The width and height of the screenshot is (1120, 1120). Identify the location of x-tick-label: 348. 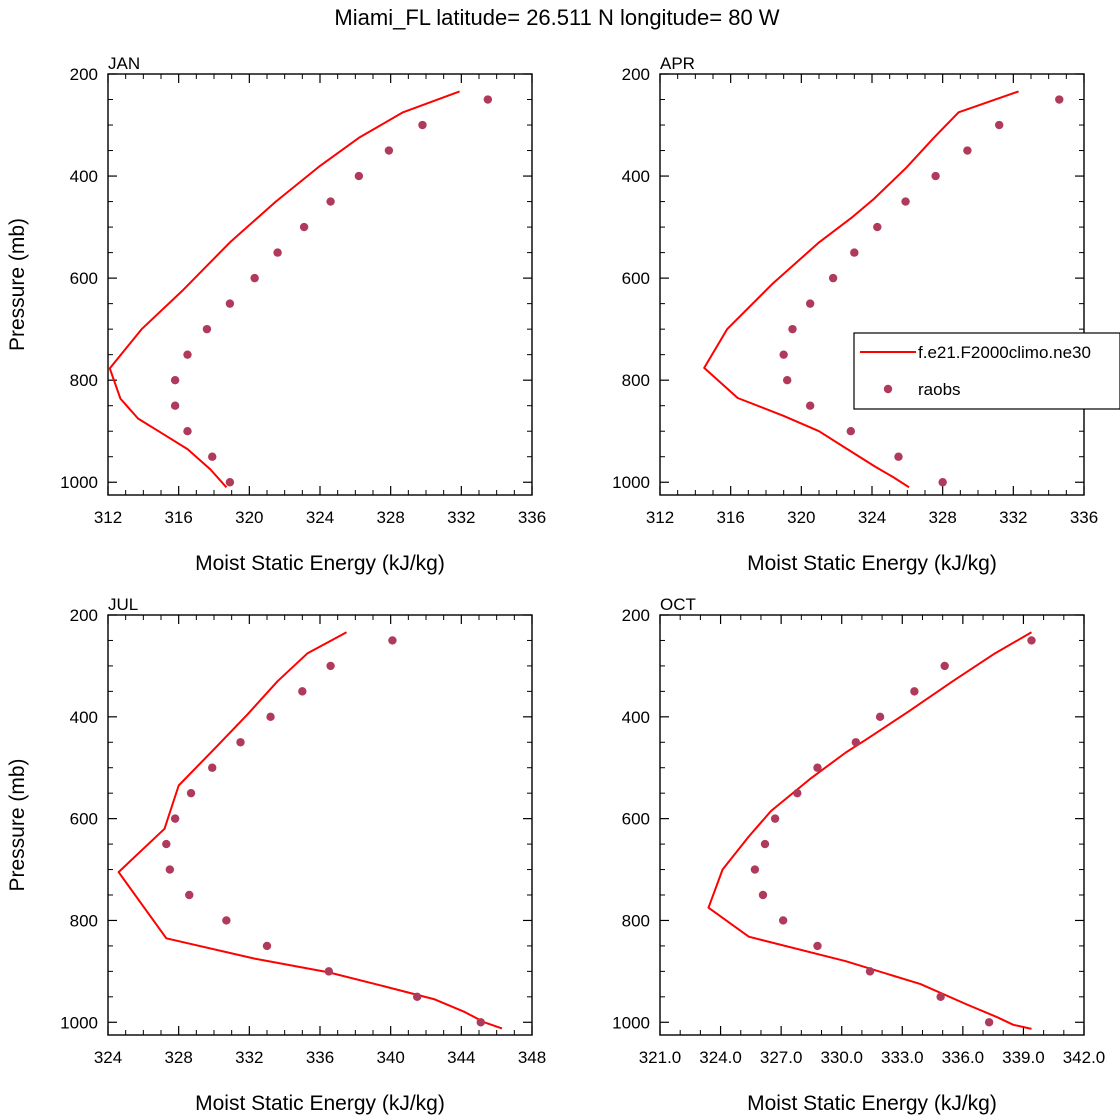
(532, 1057).